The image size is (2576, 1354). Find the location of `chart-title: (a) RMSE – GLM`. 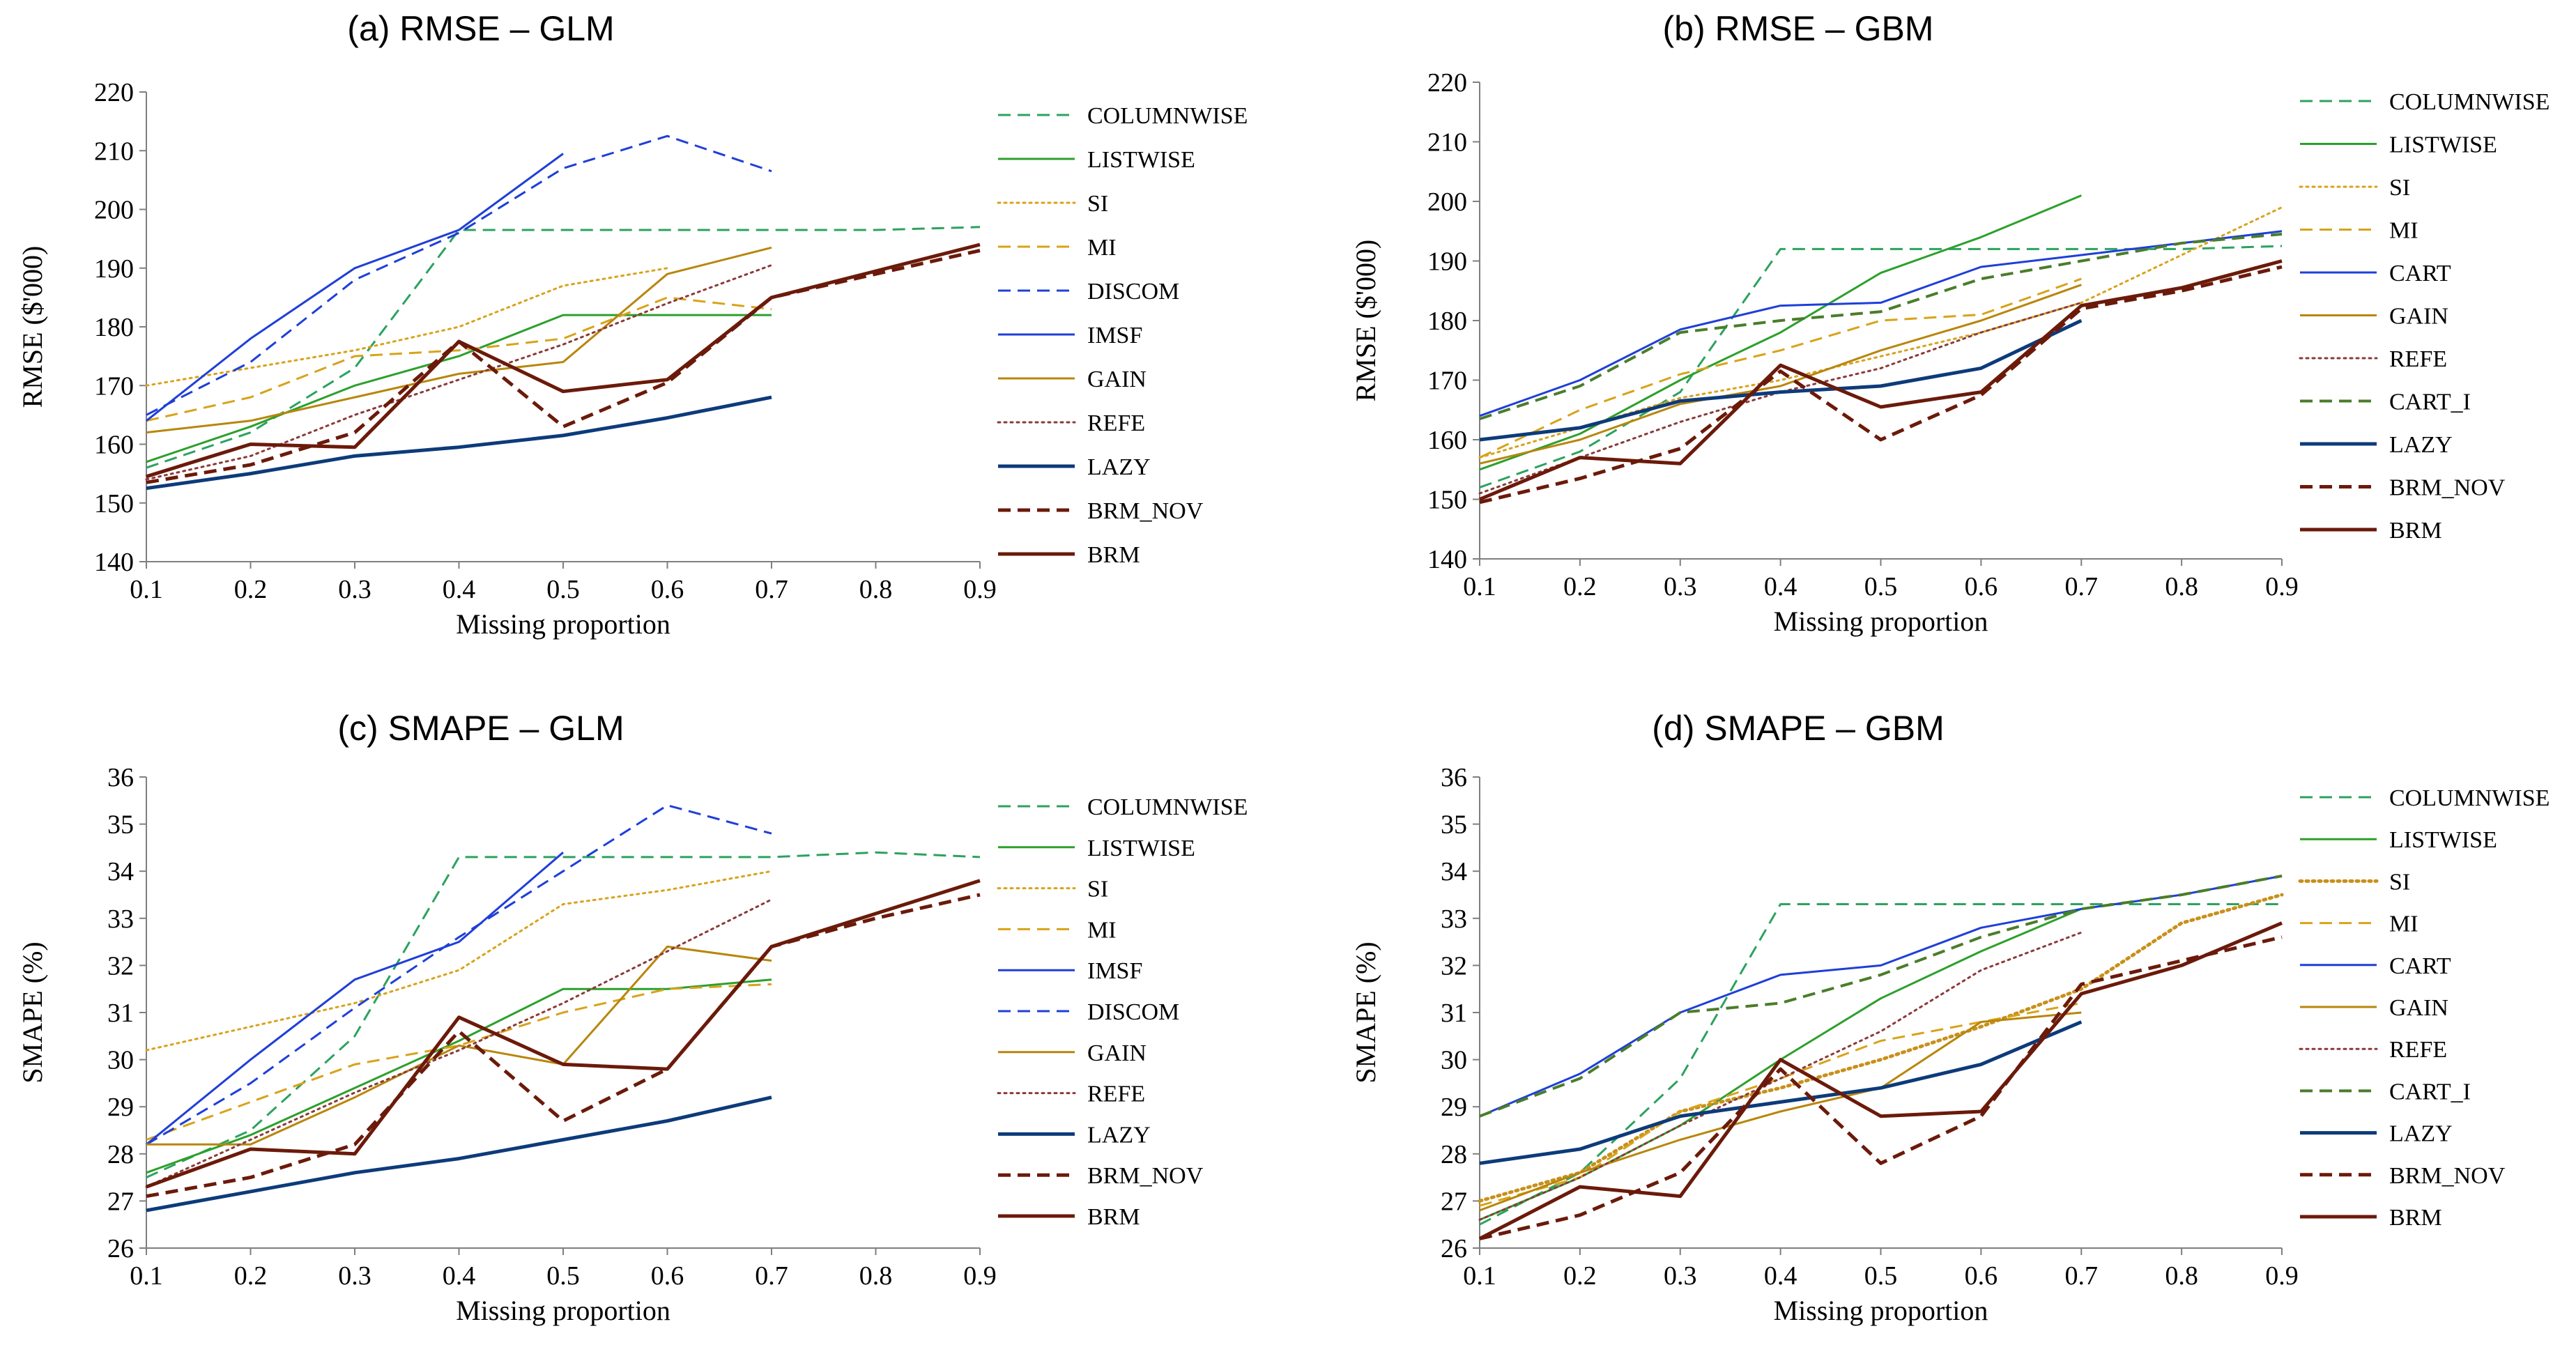

chart-title: (a) RMSE – GLM is located at coordinates (481, 28).